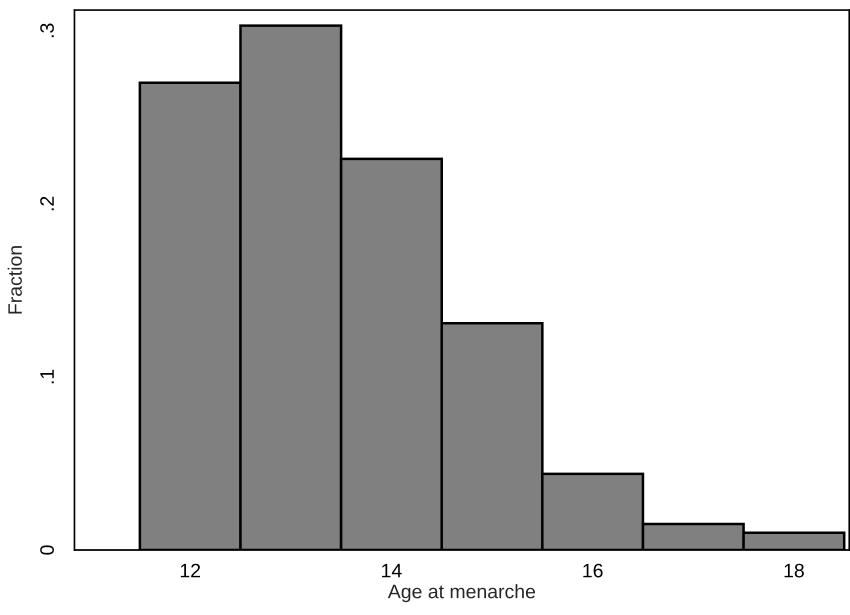 The image size is (850, 615). I want to click on x-tick-label: 14, so click(392, 571).